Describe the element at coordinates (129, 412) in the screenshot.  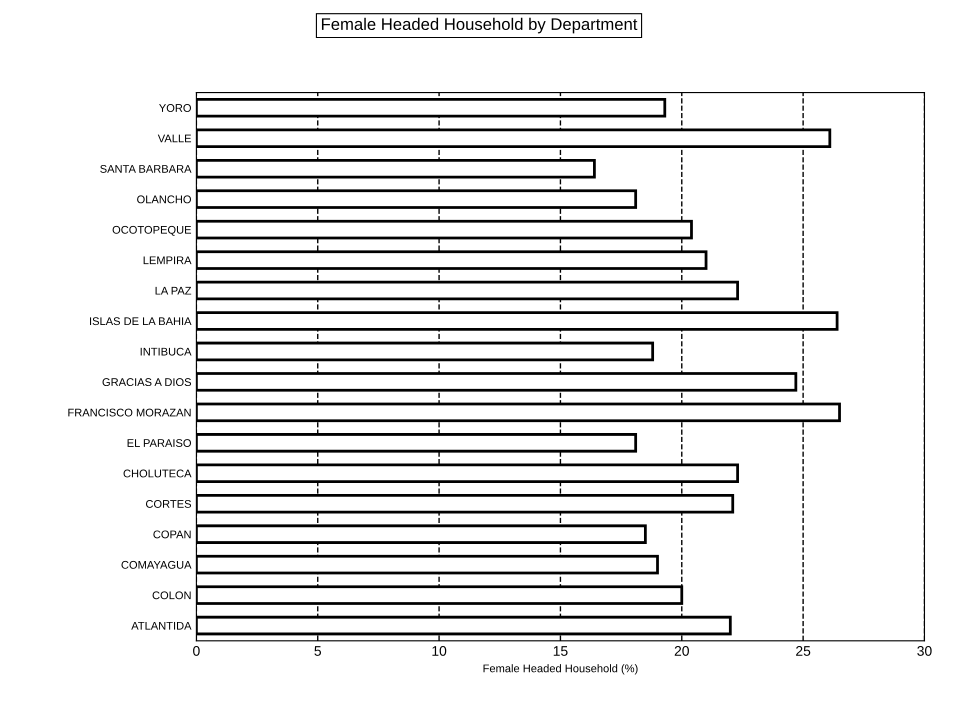
I see `y-tick-label: FRANCISCO MORAZAN` at that location.